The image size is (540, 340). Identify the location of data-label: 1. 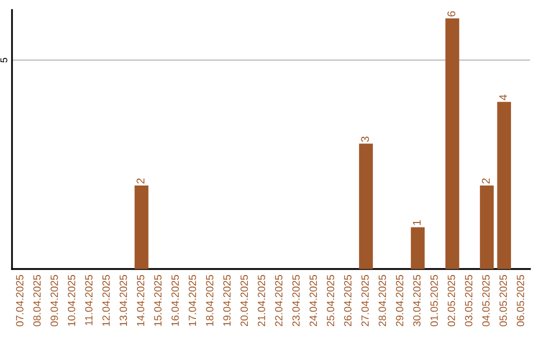
(416, 222).